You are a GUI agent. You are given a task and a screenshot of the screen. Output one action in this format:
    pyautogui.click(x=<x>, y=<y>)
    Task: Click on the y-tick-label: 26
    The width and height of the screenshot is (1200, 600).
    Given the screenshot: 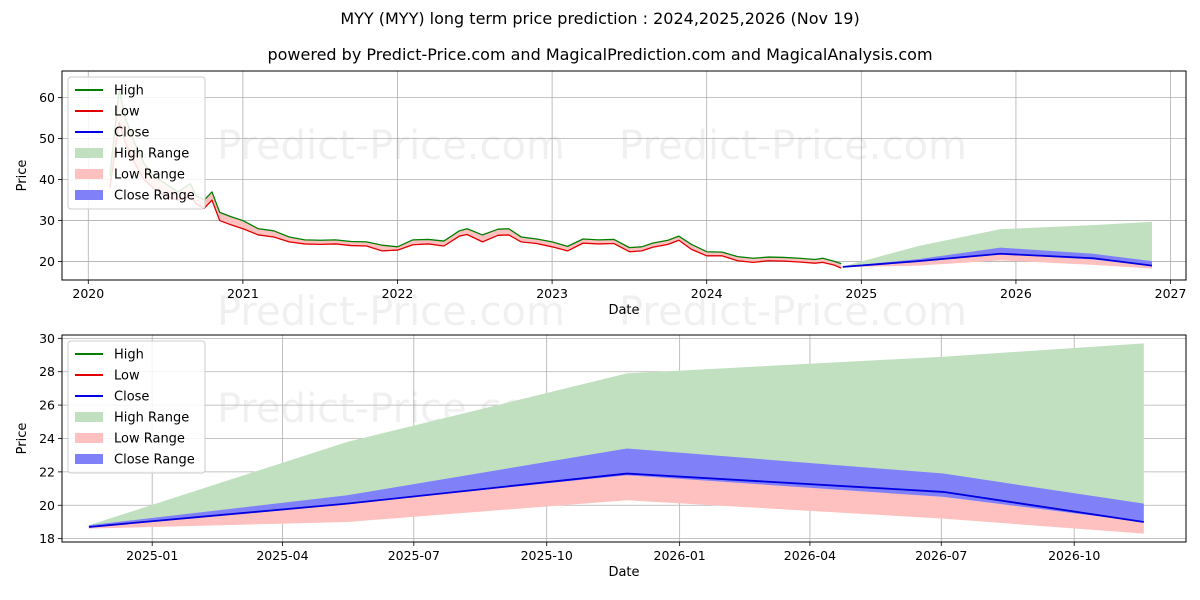 What is the action you would take?
    pyautogui.click(x=47, y=405)
    